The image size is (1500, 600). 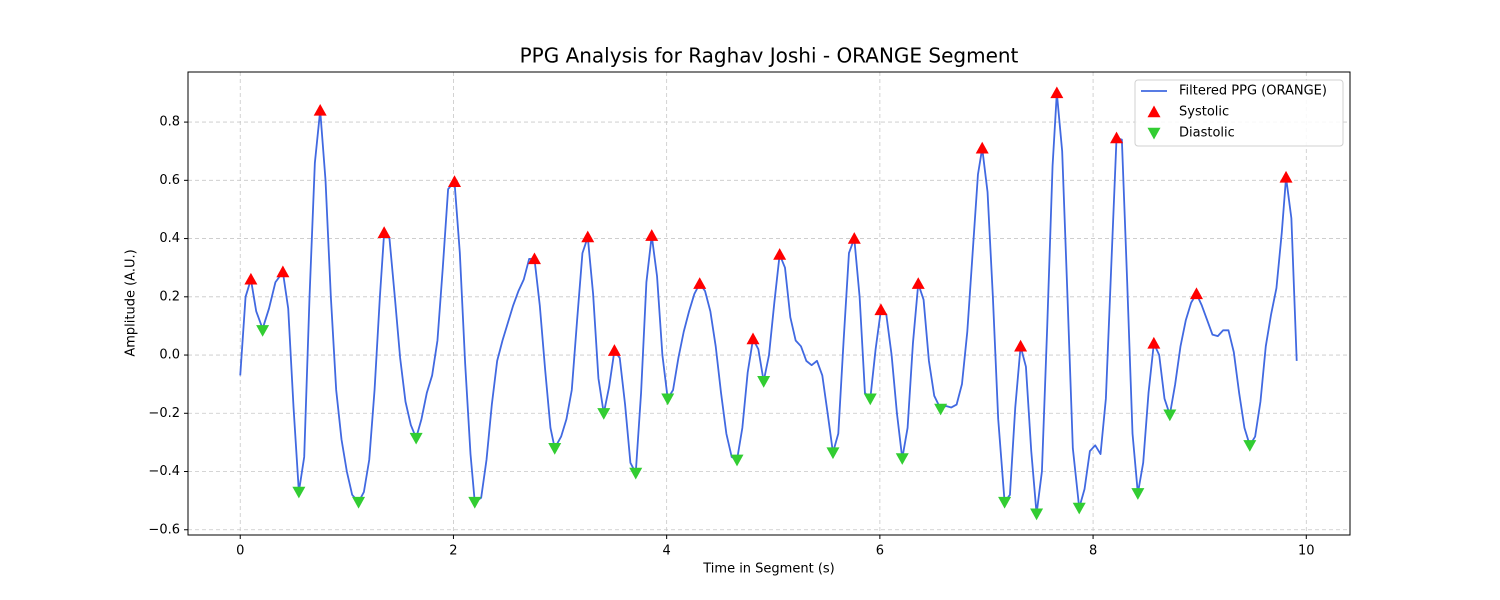 I want to click on y-tick-label: −0.4, so click(x=164, y=471).